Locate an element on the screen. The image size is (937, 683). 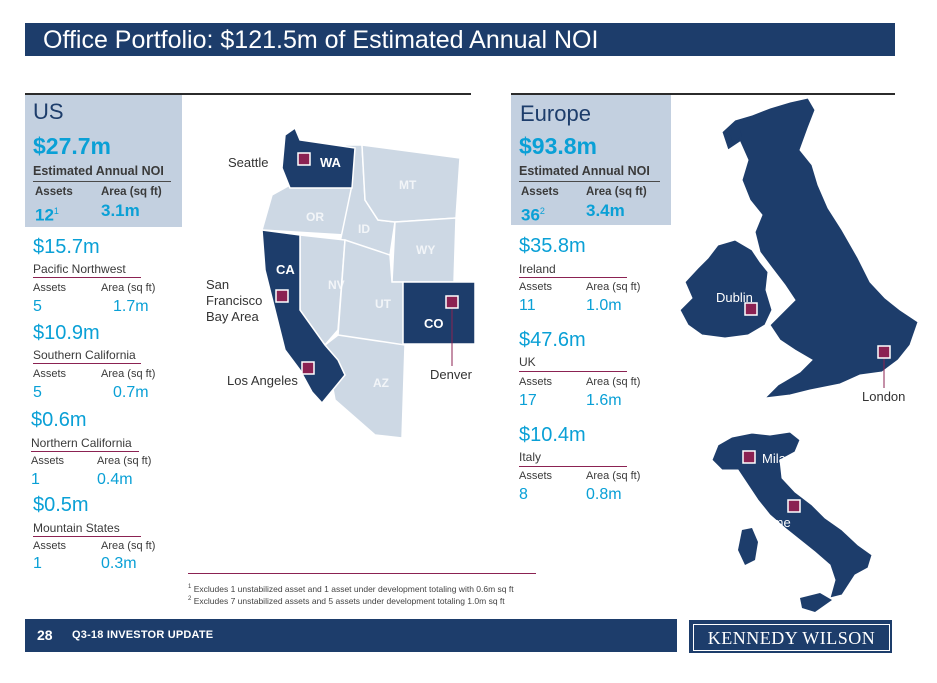
company-logo is located at coordinates (790, 636).